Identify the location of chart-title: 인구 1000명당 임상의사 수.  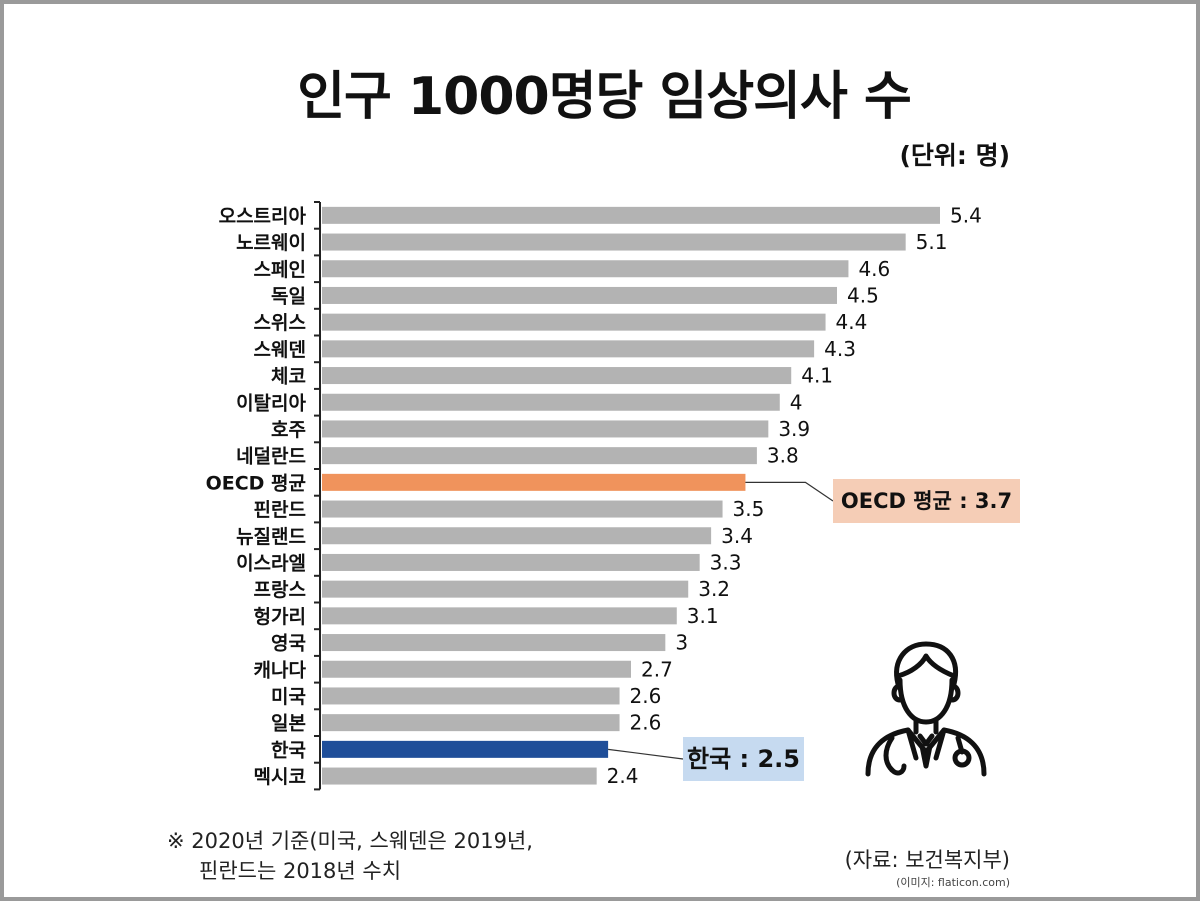
(604, 97).